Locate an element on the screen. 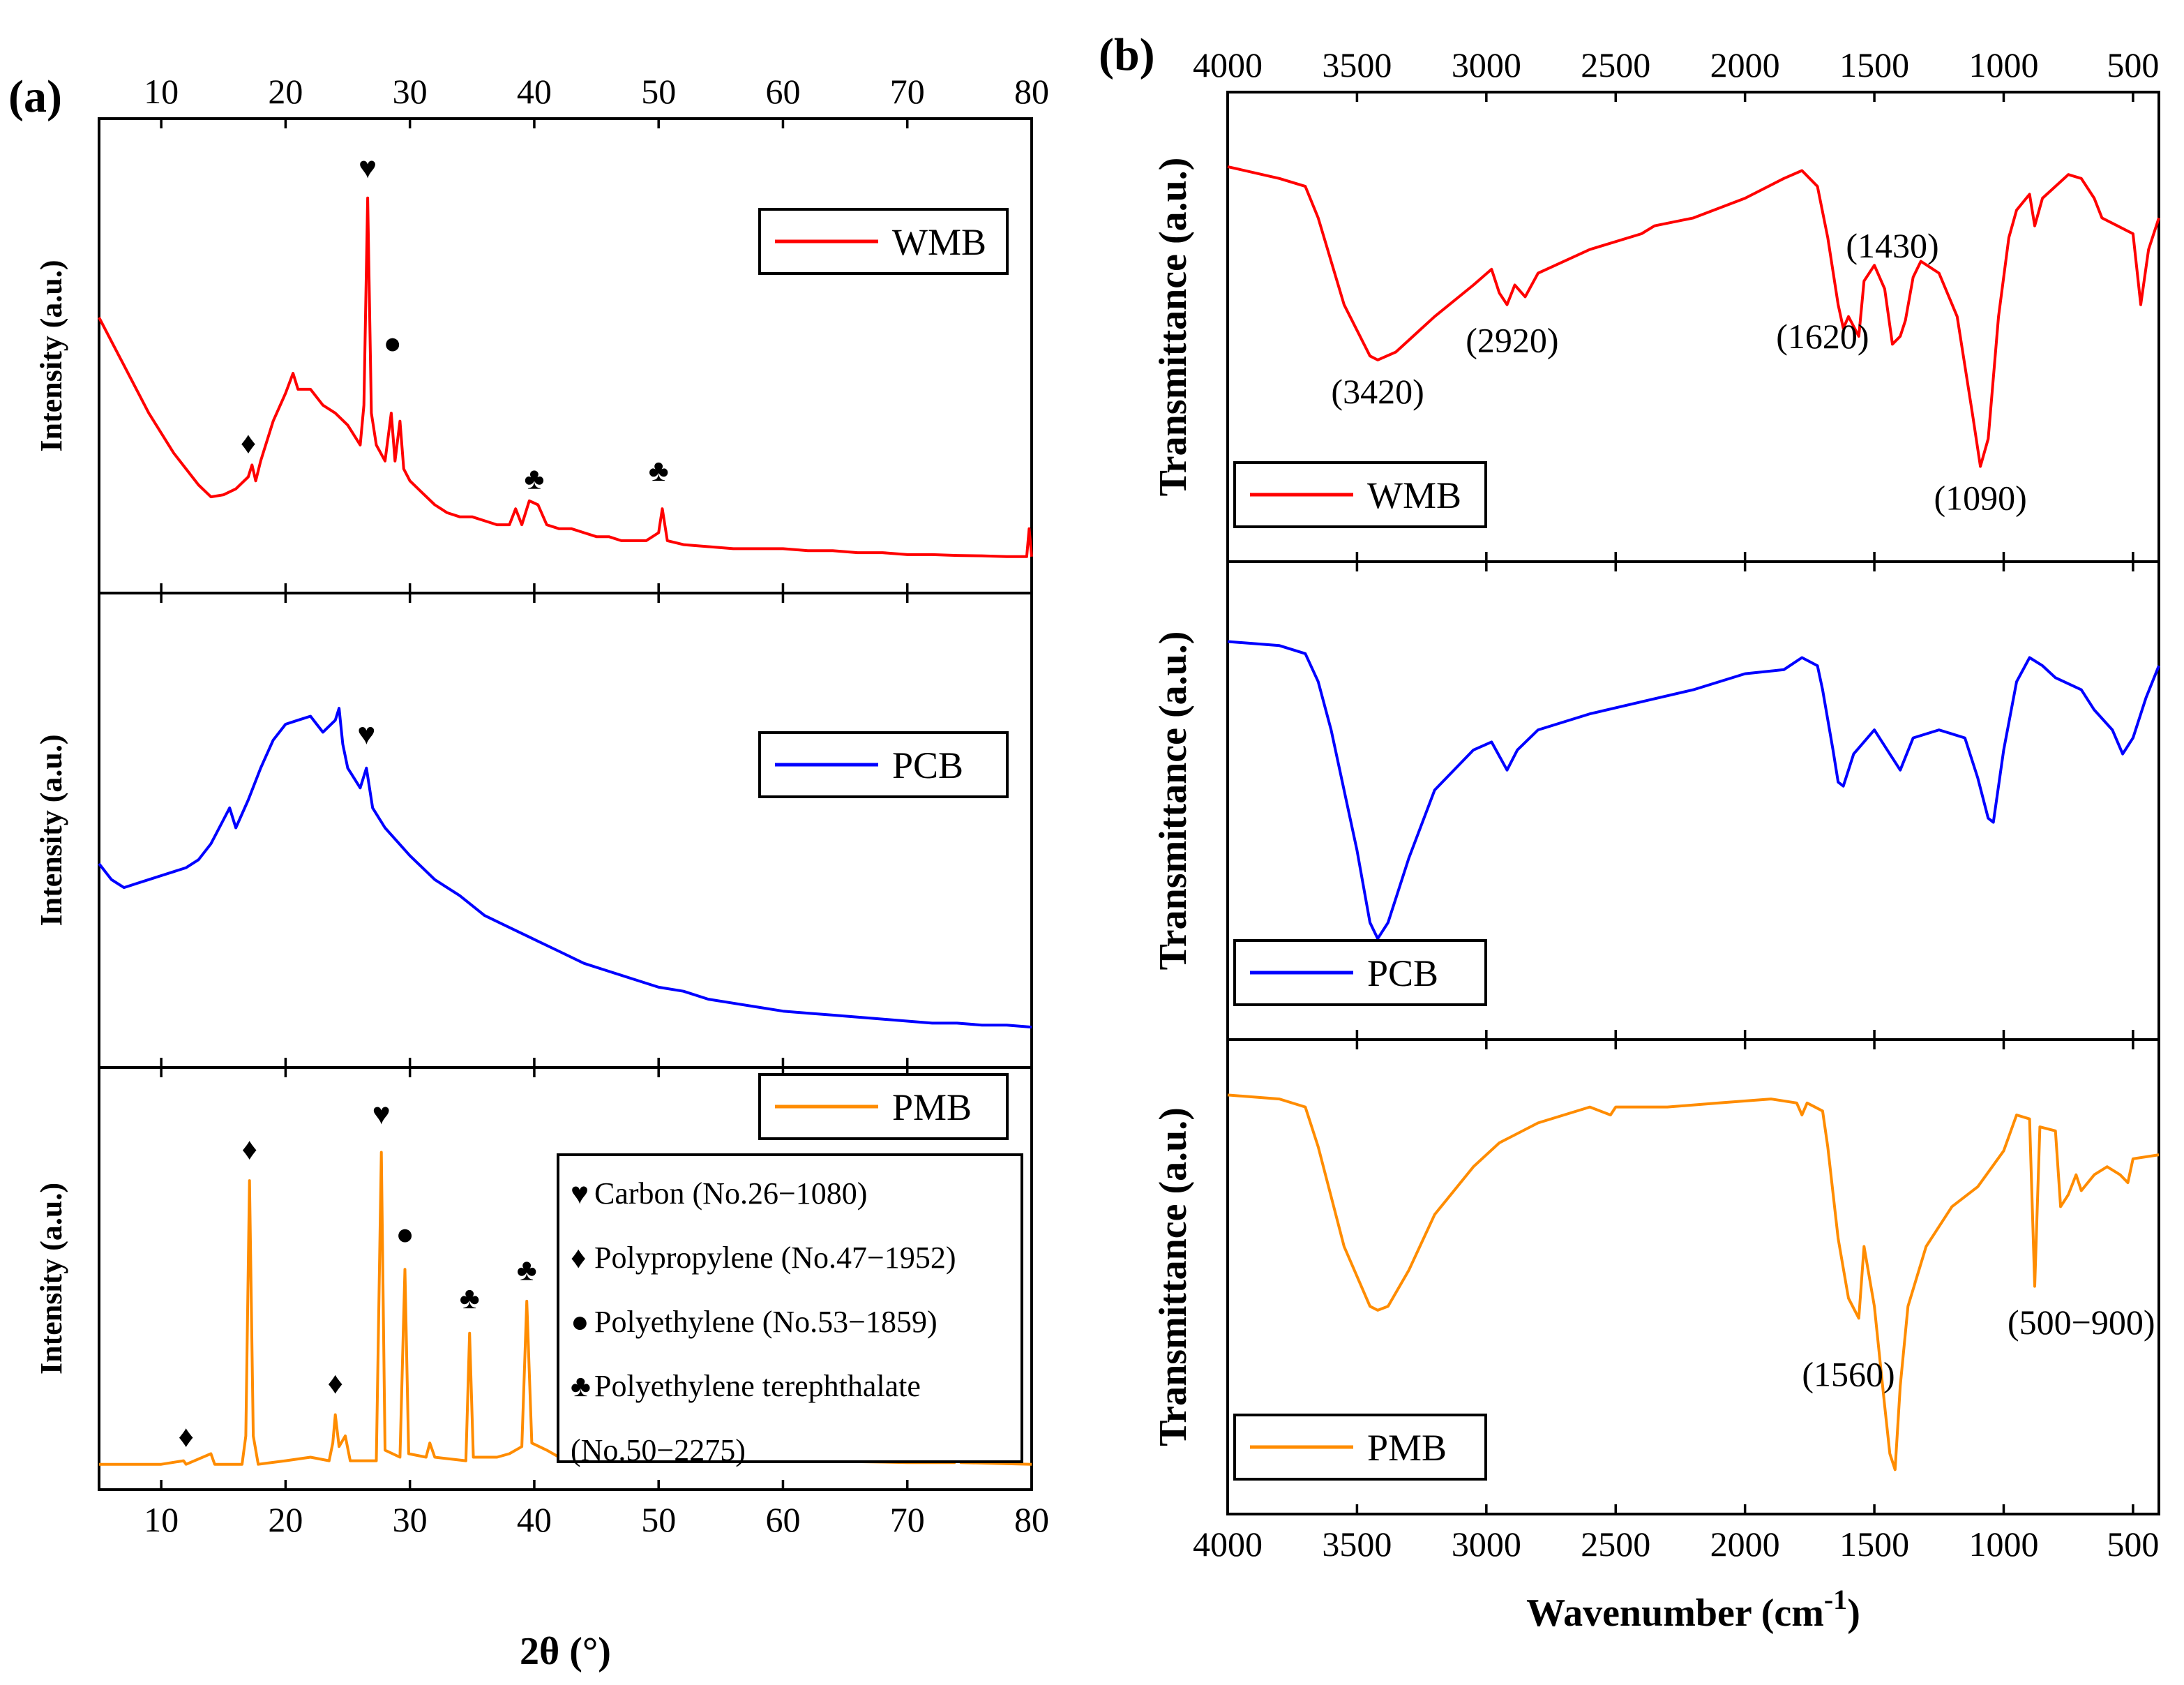  legend-label: PCB is located at coordinates (1402, 973).